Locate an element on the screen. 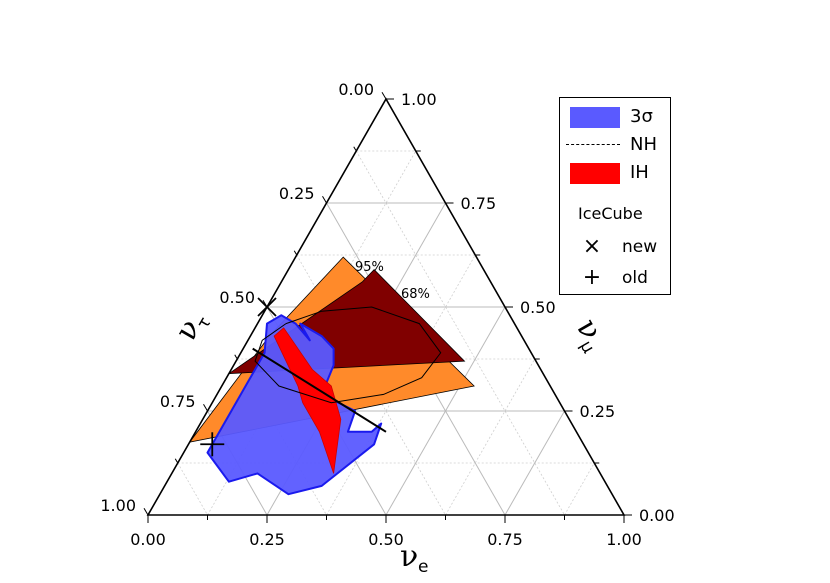 Image resolution: width=830 pixels, height=583 pixels. region-layer is located at coordinates (331, 376).